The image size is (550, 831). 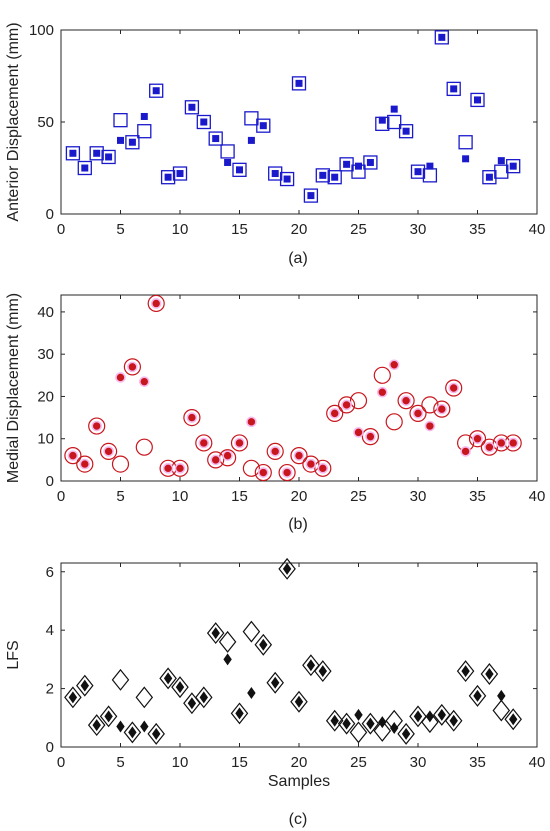 I want to click on y-tick-label-c-3: 6, so click(x=50, y=572).